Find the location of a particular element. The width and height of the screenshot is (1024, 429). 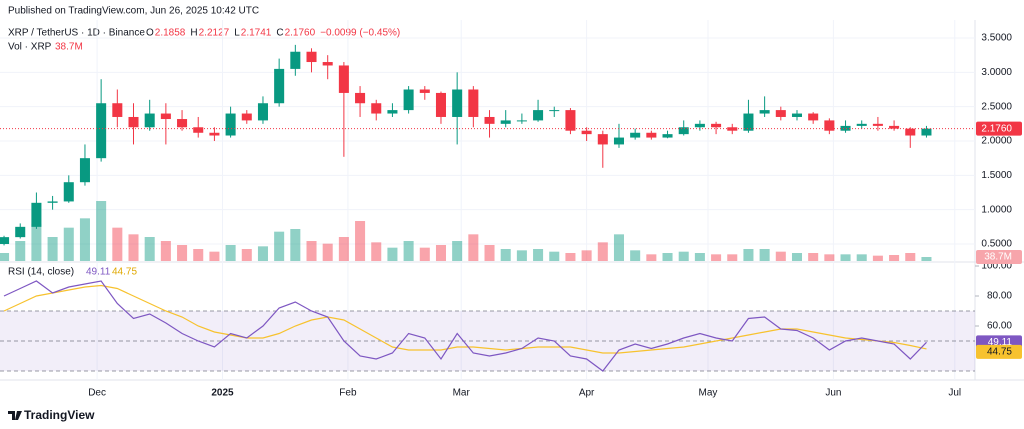

volume-label: 38.7M is located at coordinates (998, 257).